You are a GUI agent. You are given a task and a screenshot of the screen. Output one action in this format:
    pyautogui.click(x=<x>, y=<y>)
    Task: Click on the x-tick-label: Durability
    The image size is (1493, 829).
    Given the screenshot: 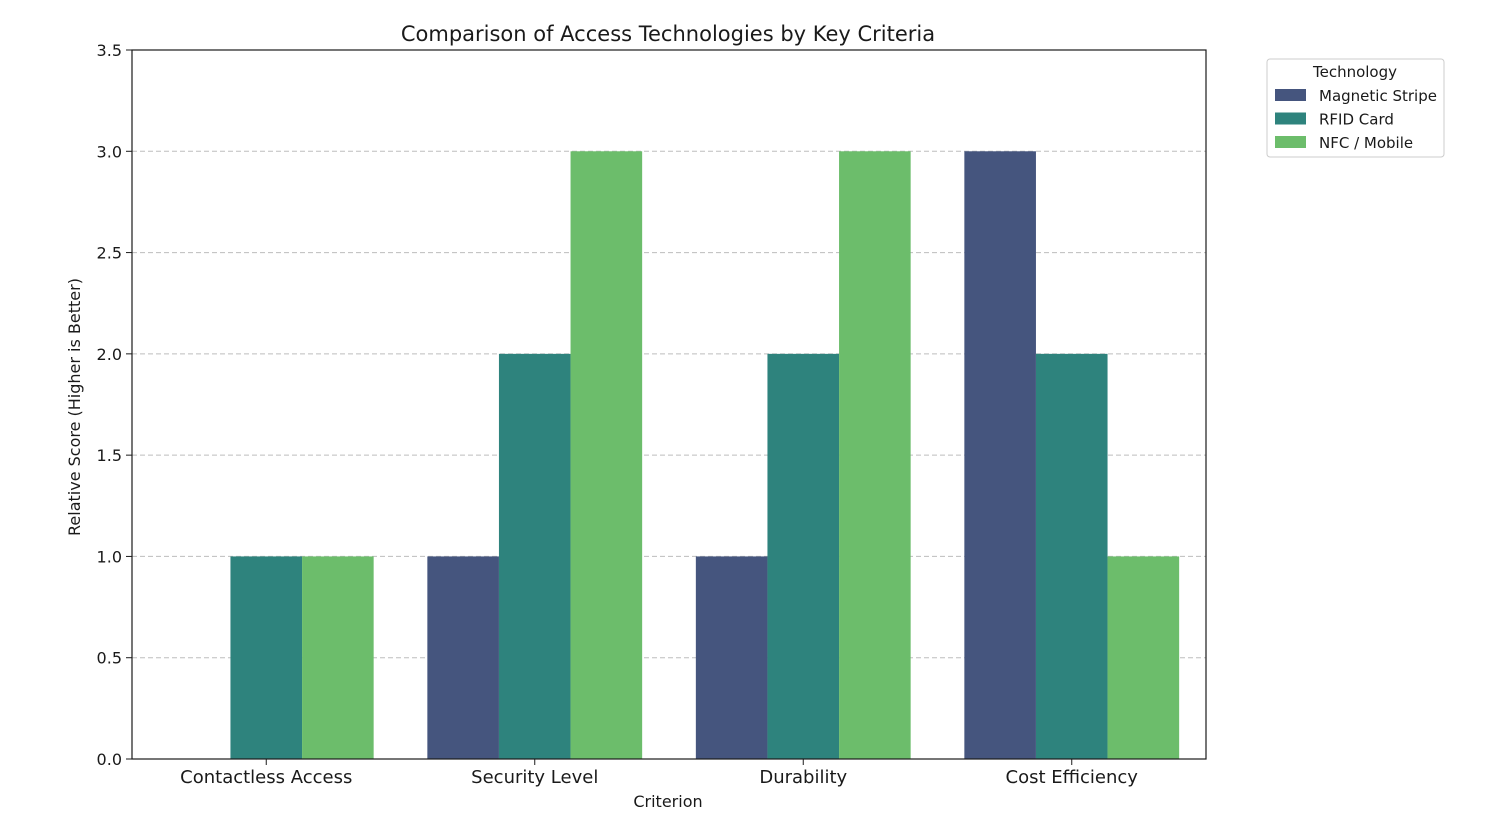 What is the action you would take?
    pyautogui.click(x=803, y=777)
    